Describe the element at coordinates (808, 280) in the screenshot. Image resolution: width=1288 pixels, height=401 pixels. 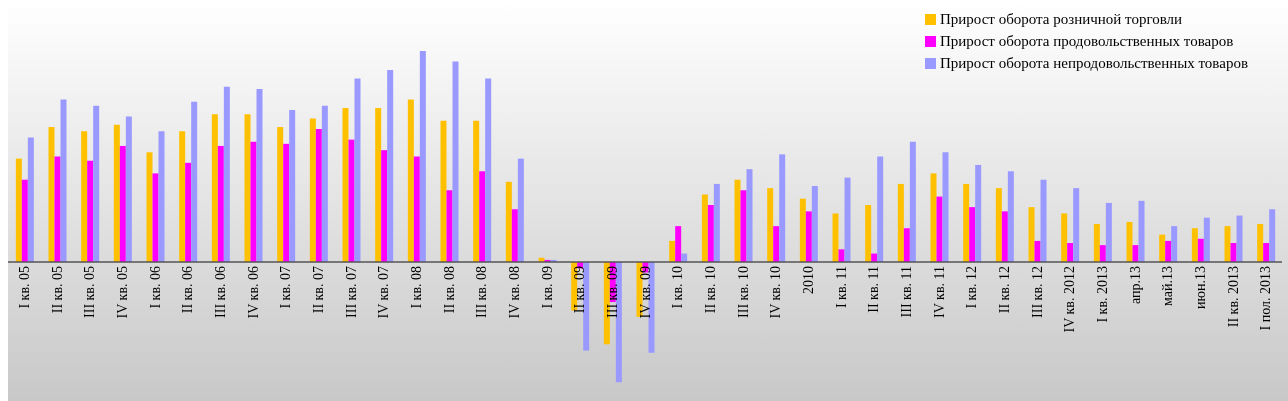
I see `x-tick-label: 2010` at that location.